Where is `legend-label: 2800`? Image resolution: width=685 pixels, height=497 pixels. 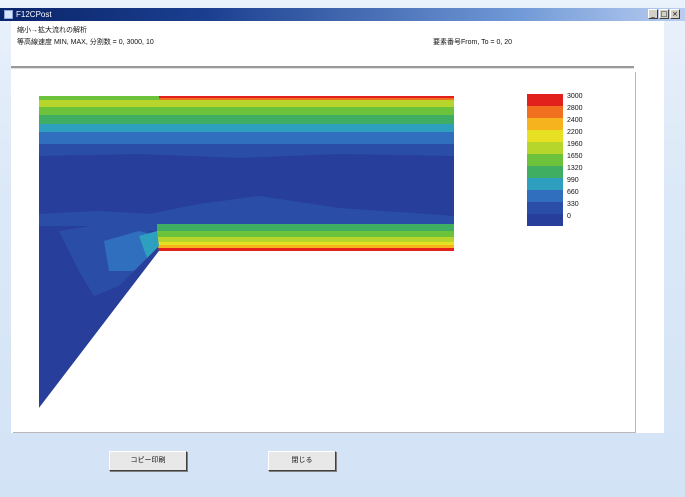 legend-label: 2800 is located at coordinates (575, 108).